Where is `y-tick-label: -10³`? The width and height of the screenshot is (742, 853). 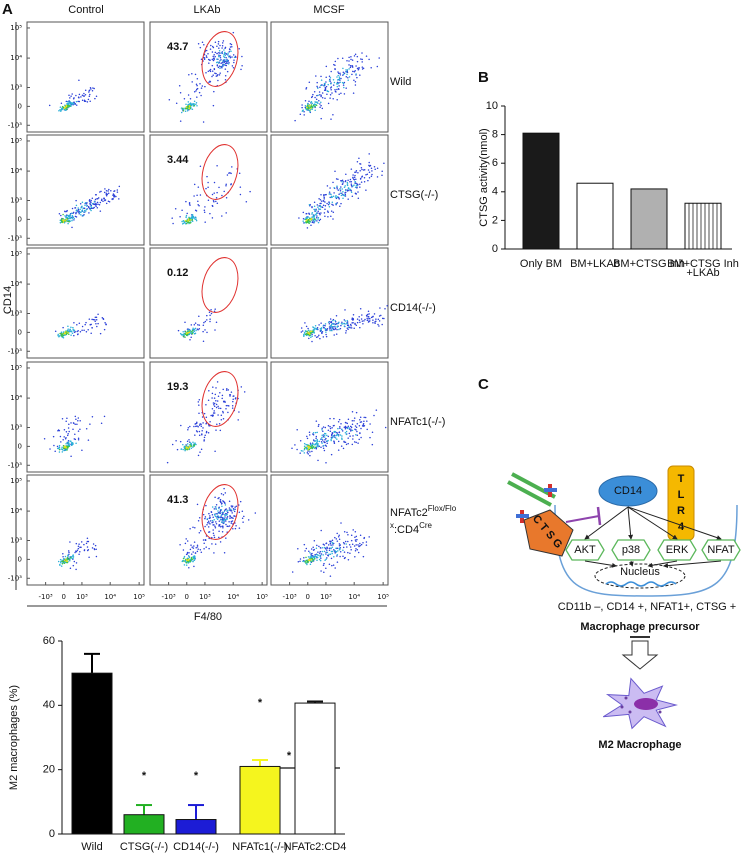 y-tick-label: -10³ is located at coordinates (15, 238).